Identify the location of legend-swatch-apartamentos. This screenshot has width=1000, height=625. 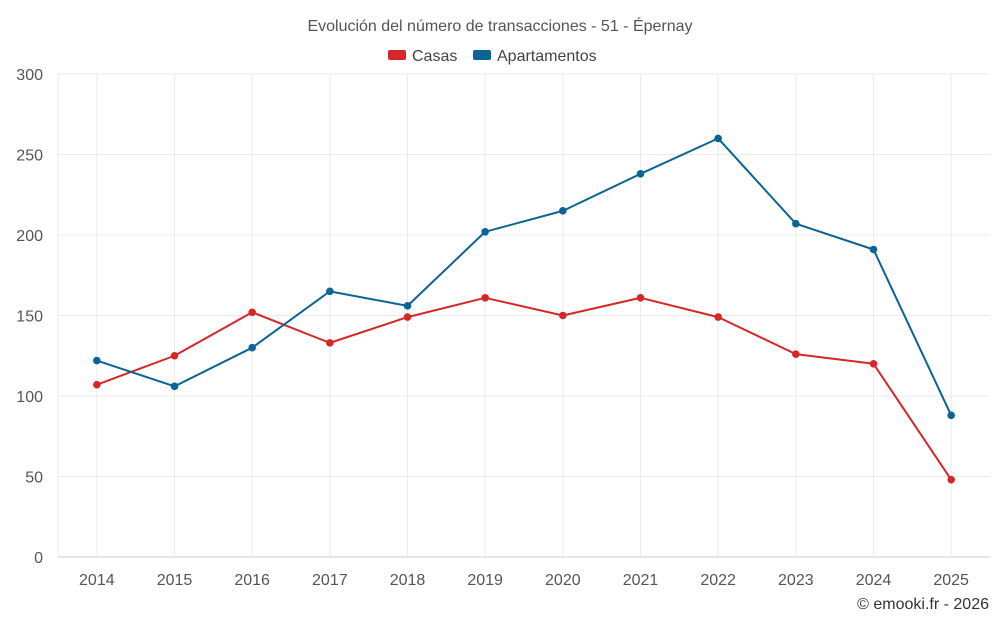
(482, 55).